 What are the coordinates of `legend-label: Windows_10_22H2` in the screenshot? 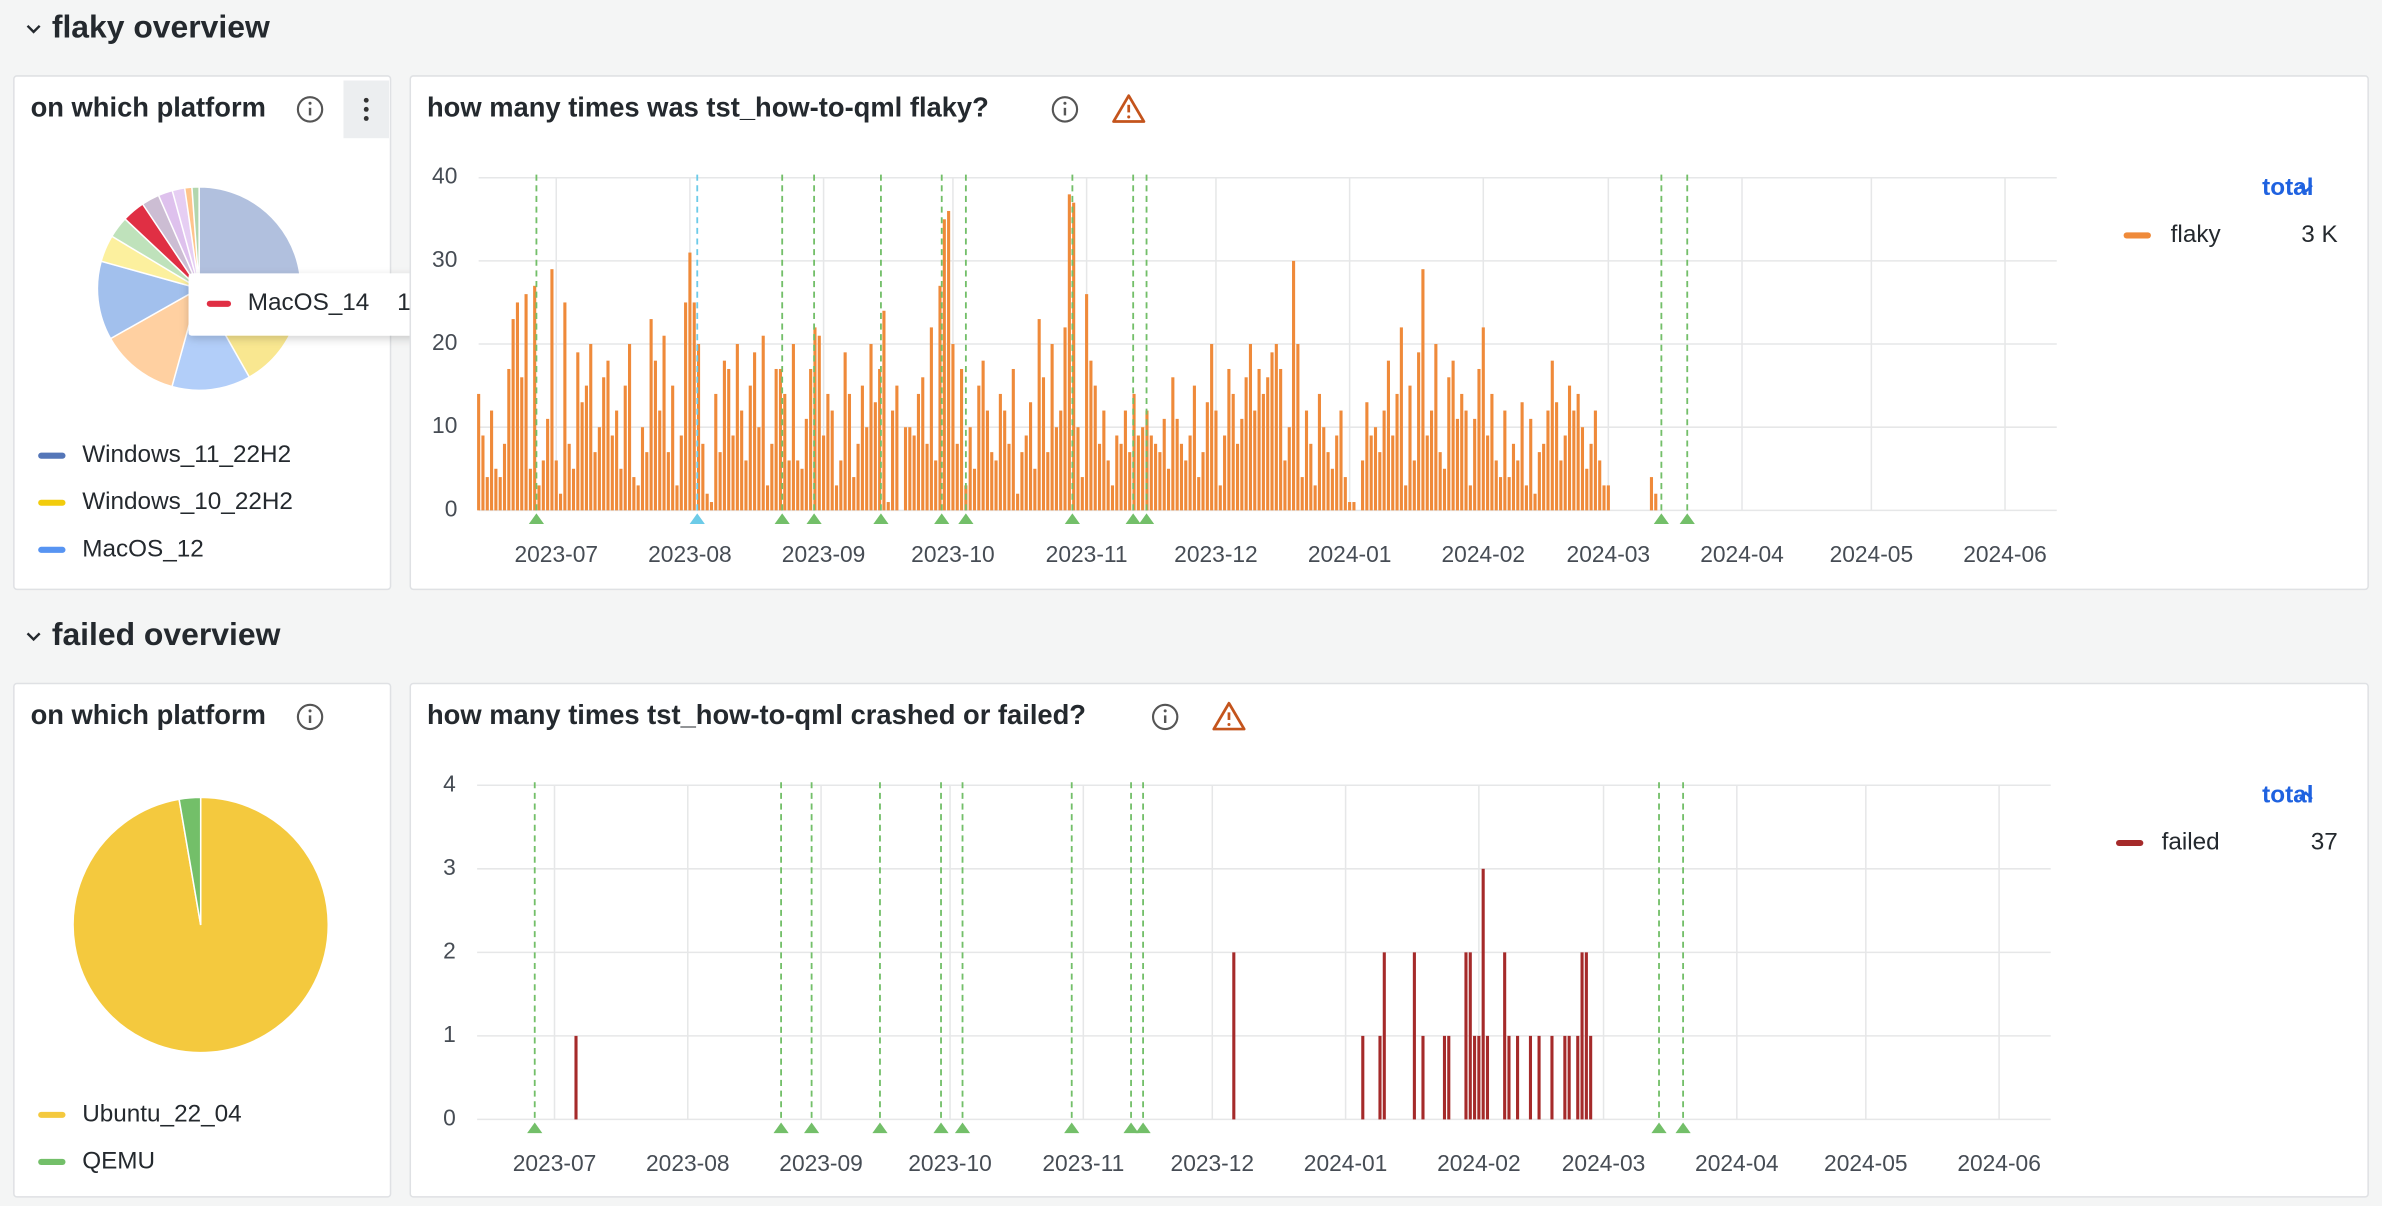 It's located at (187, 501).